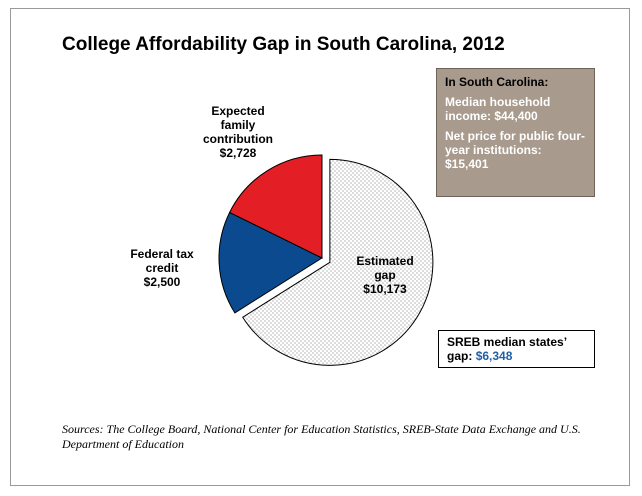 This screenshot has width=642, height=496. I want to click on median-income-text: Median household income: $44,400, so click(498, 109).